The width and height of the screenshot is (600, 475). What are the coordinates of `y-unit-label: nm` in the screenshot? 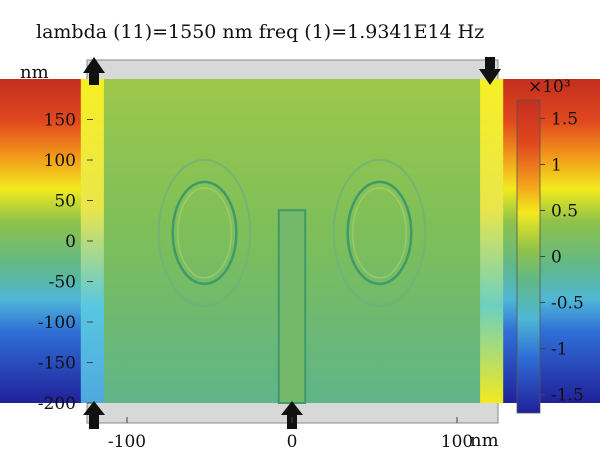 It's located at (34, 72).